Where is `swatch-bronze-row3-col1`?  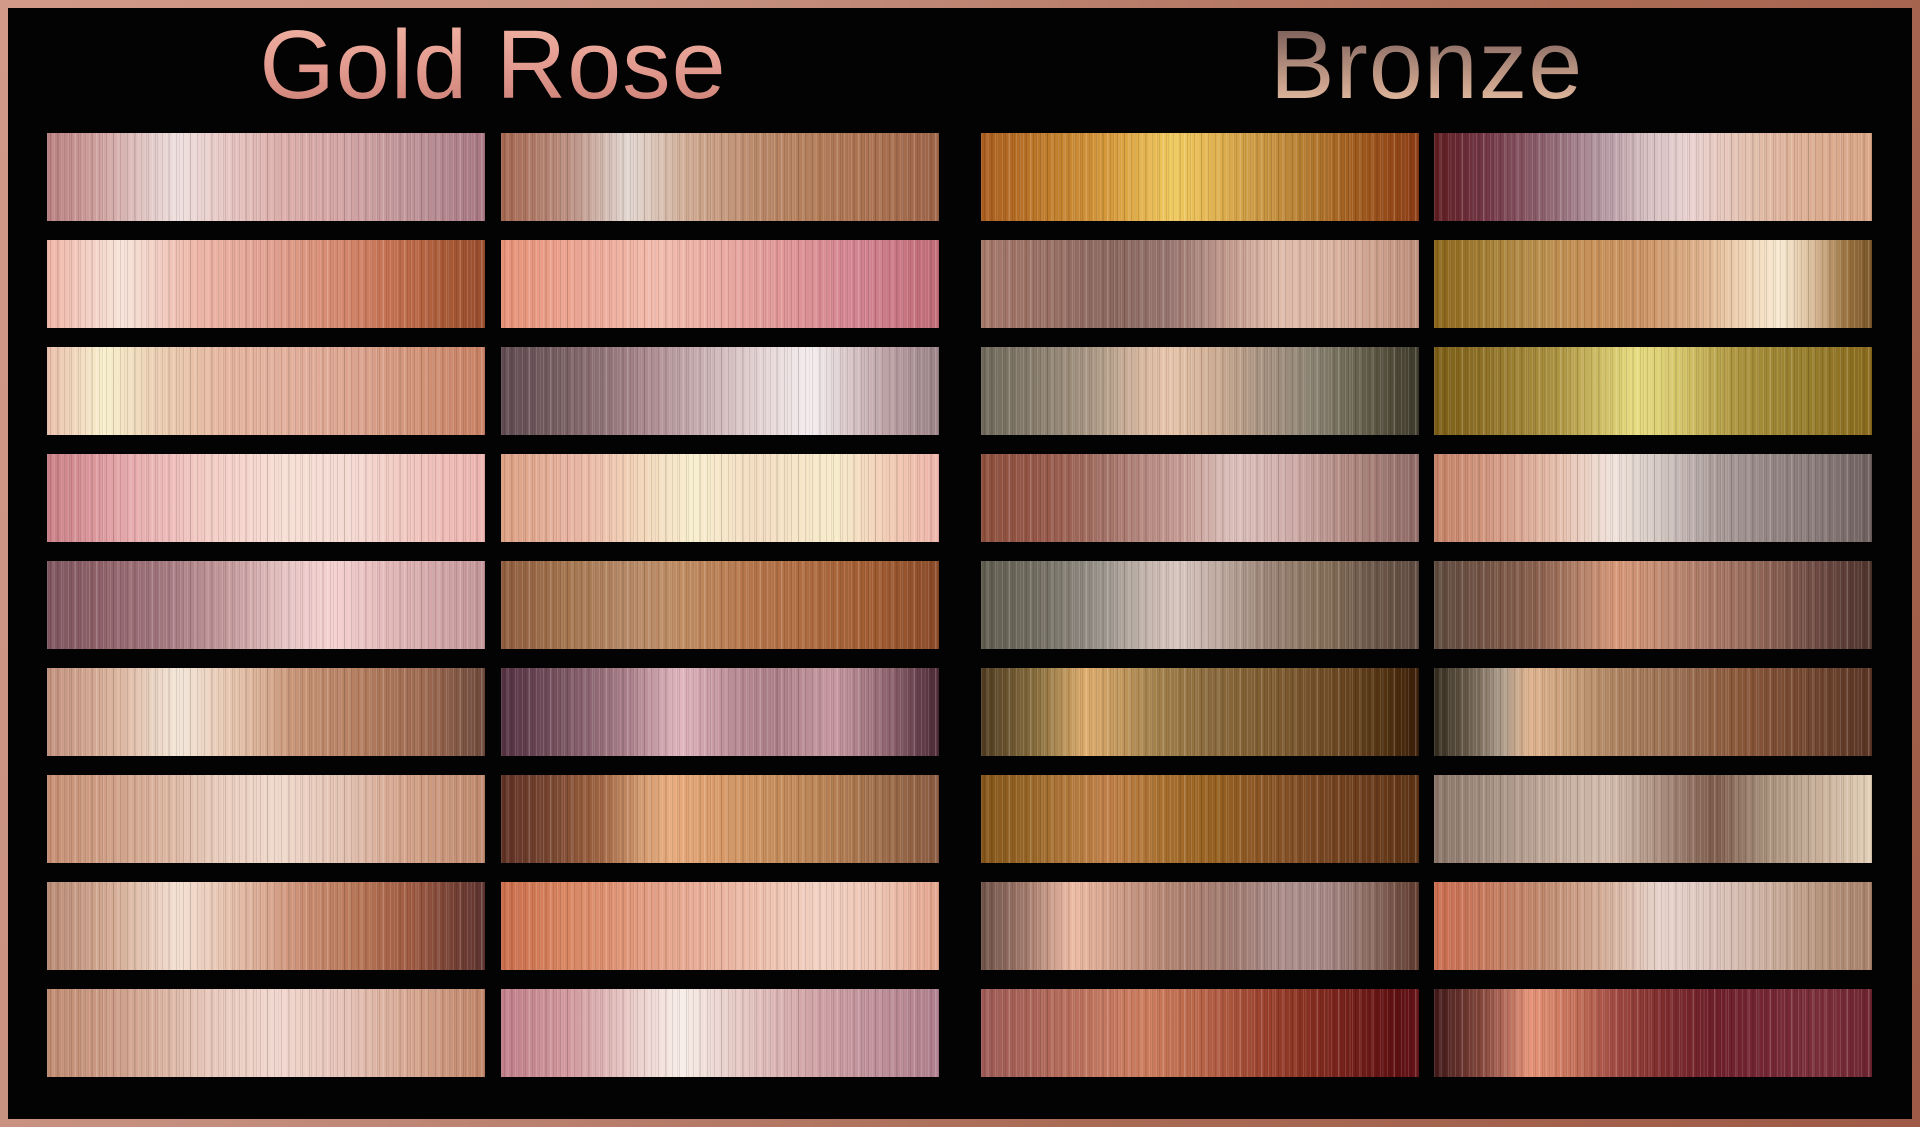
swatch-bronze-row3-col1 is located at coordinates (1200, 391).